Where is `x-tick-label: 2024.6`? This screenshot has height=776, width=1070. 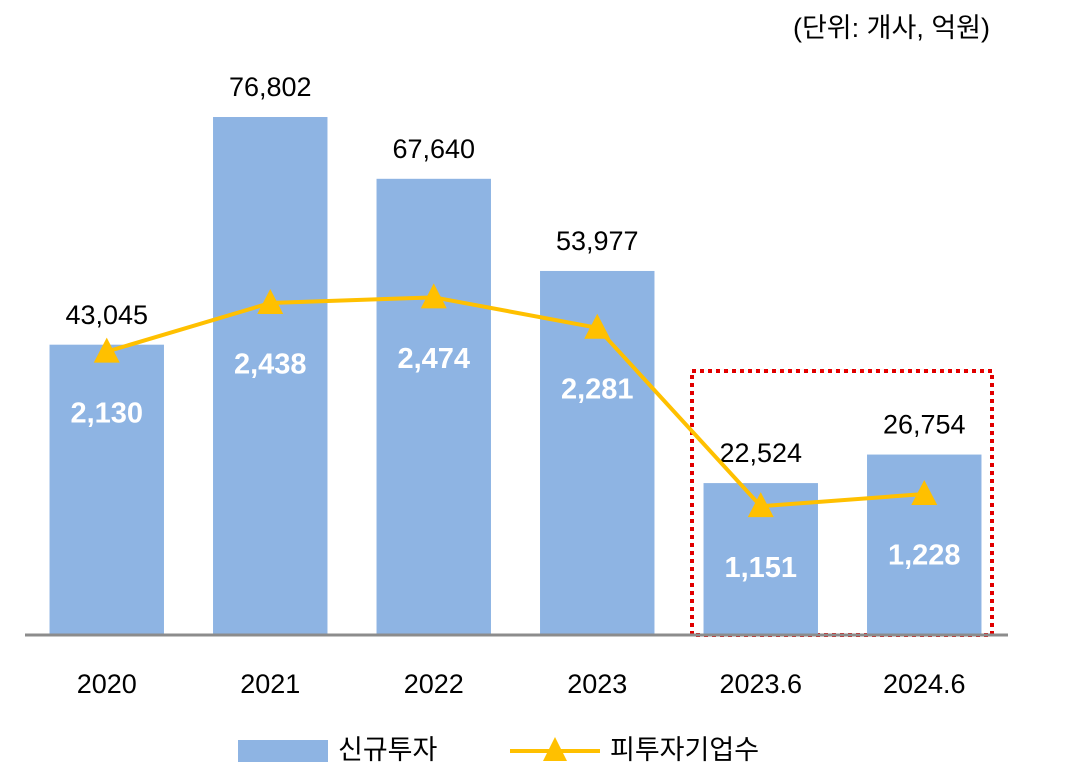
x-tick-label: 2024.6 is located at coordinates (924, 684).